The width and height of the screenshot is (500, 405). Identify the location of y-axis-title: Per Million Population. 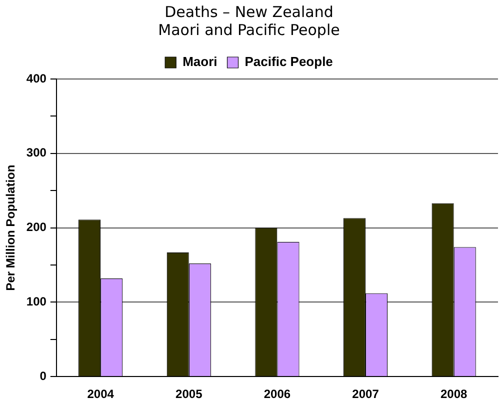
(11, 227).